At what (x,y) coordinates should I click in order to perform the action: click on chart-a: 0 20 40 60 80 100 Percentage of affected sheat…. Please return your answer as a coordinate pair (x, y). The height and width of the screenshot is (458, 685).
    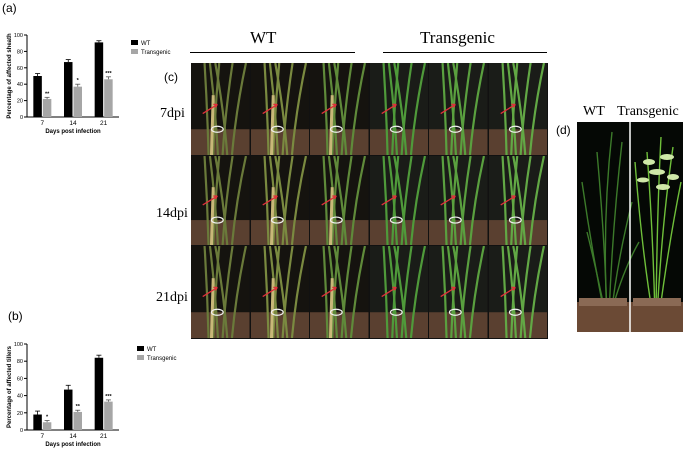
    Looking at the image, I should click on (100, 85).